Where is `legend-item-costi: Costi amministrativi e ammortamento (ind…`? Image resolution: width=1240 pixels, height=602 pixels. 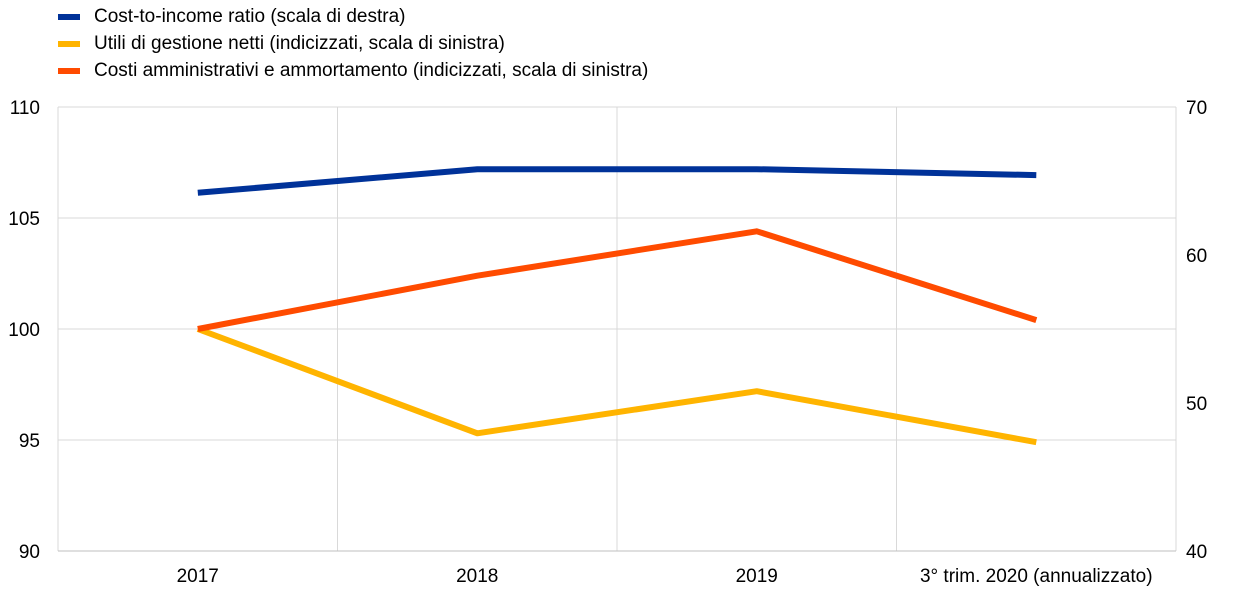 legend-item-costi: Costi amministrativi e ammortamento (ind… is located at coordinates (353, 70).